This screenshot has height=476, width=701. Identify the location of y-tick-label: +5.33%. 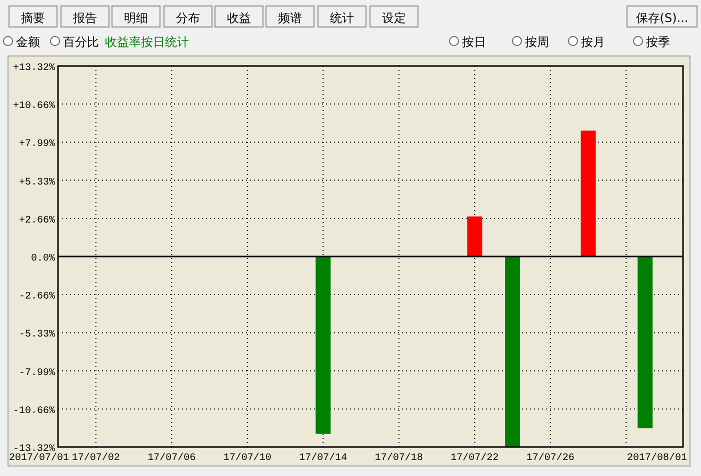
(36, 182).